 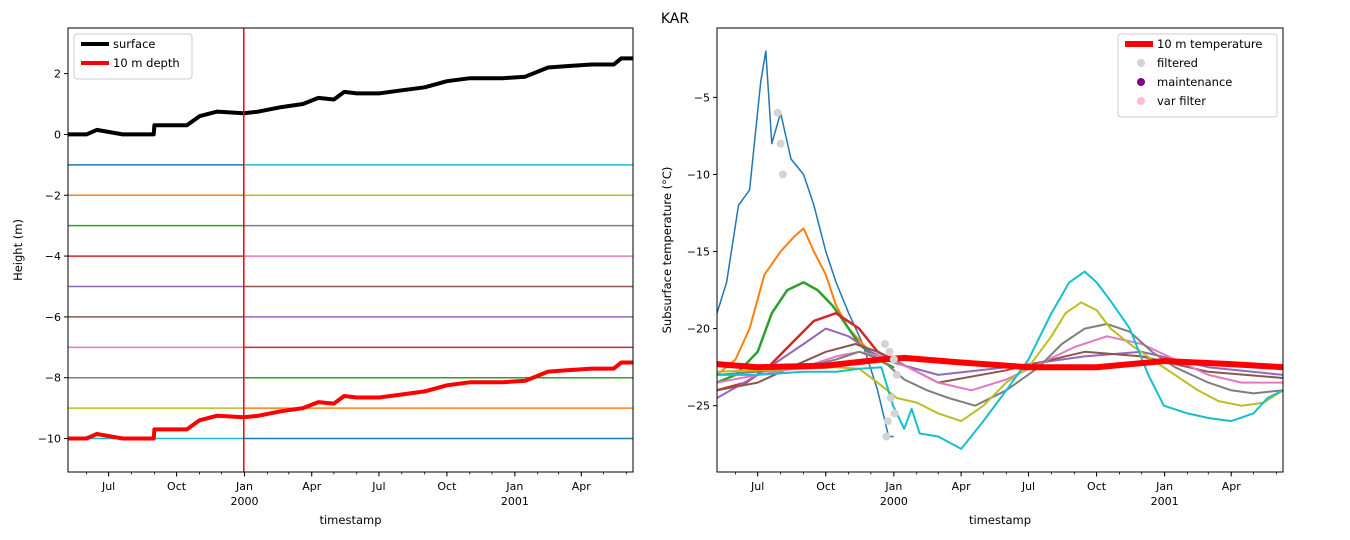 What do you see at coordinates (698, 406) in the screenshot?
I see `y-tick-label: −25` at bounding box center [698, 406].